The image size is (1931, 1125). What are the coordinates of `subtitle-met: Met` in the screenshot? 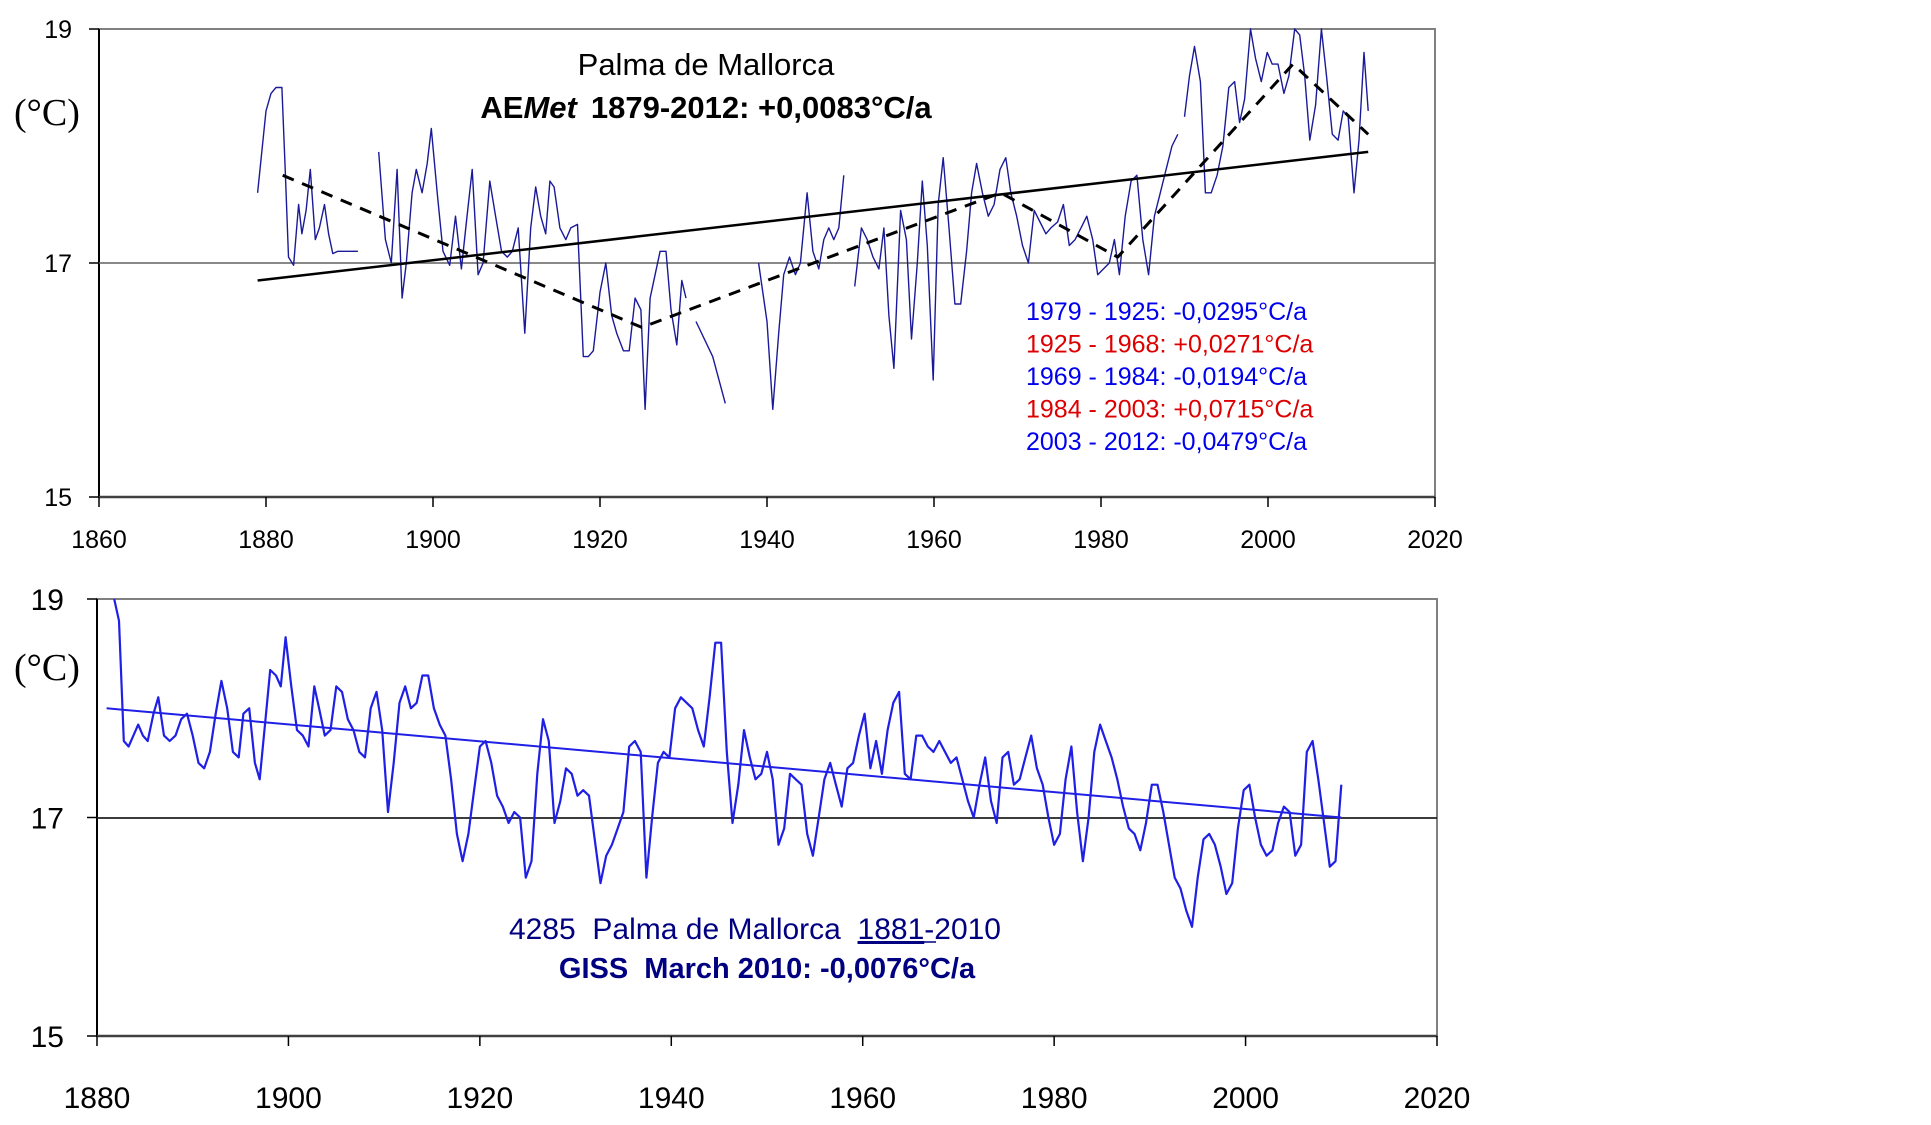 It's located at (550, 107).